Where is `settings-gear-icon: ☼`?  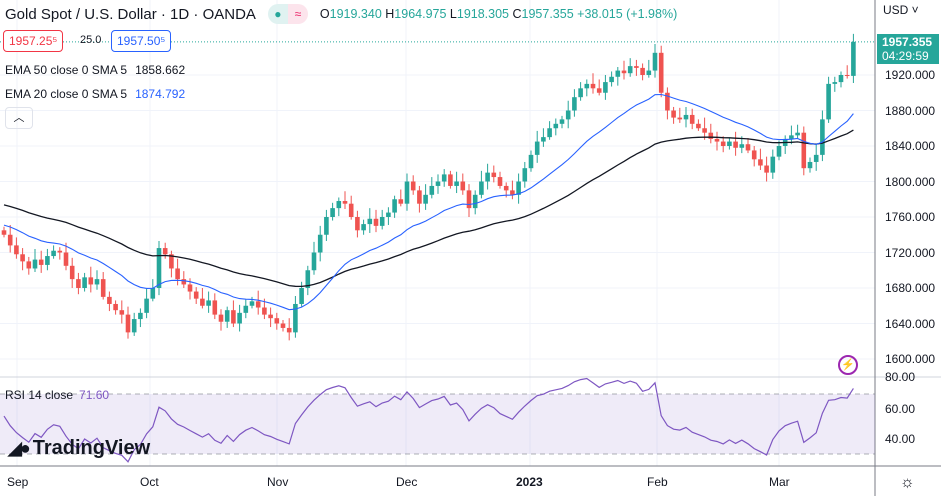 settings-gear-icon: ☼ is located at coordinates (907, 482).